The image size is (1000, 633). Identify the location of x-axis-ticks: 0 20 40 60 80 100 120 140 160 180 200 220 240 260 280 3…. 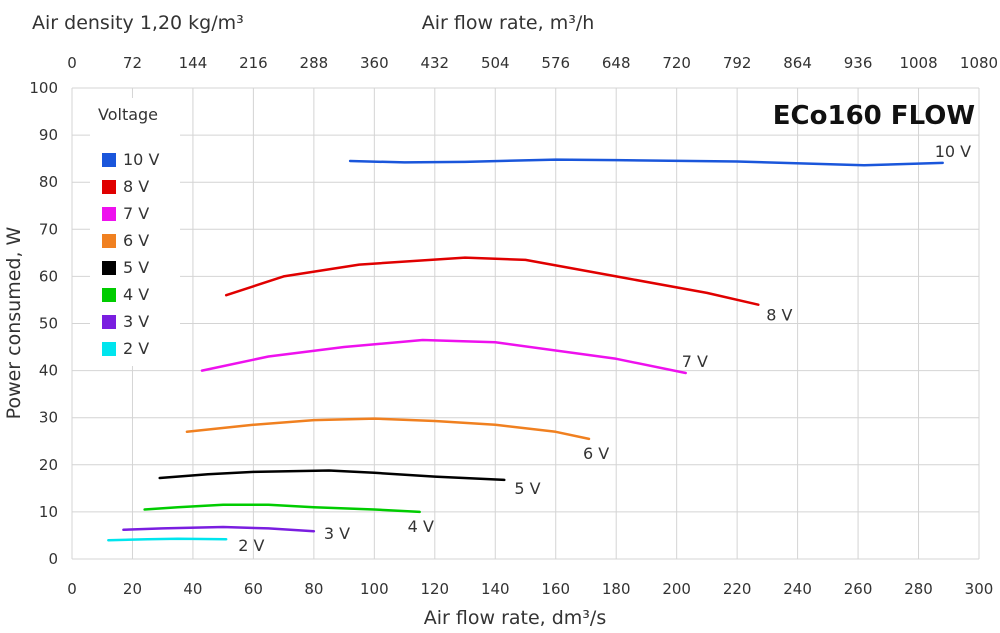
(530, 589).